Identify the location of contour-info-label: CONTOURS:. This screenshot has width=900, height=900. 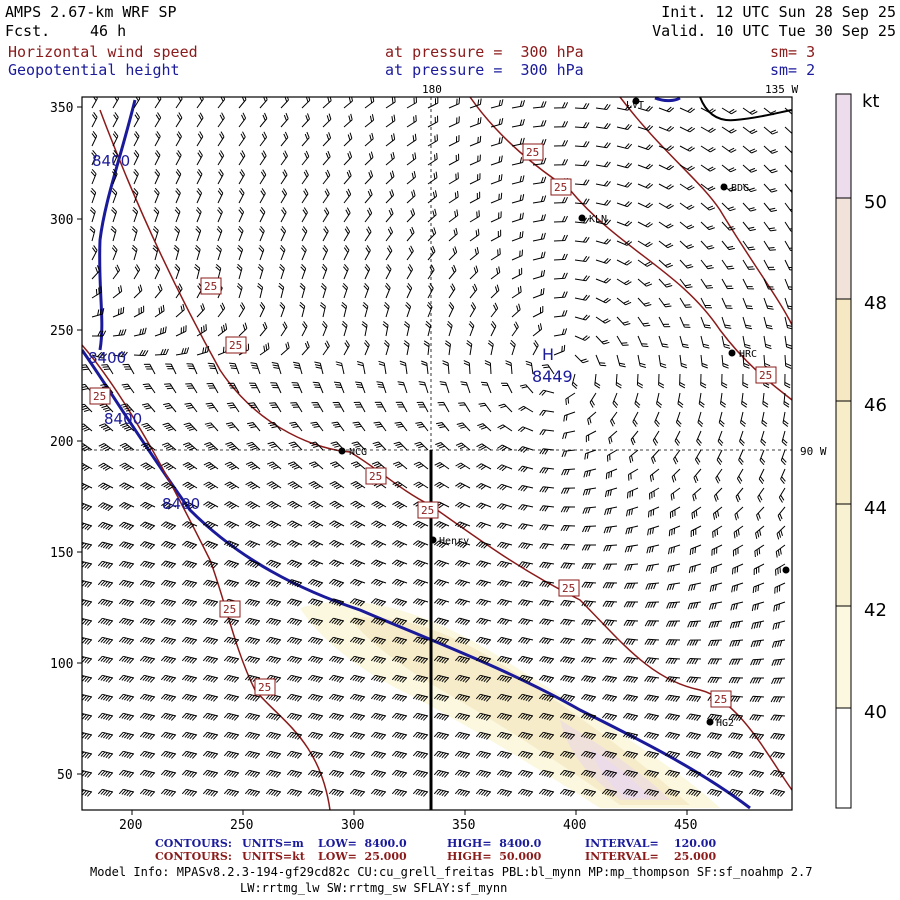
(193, 856).